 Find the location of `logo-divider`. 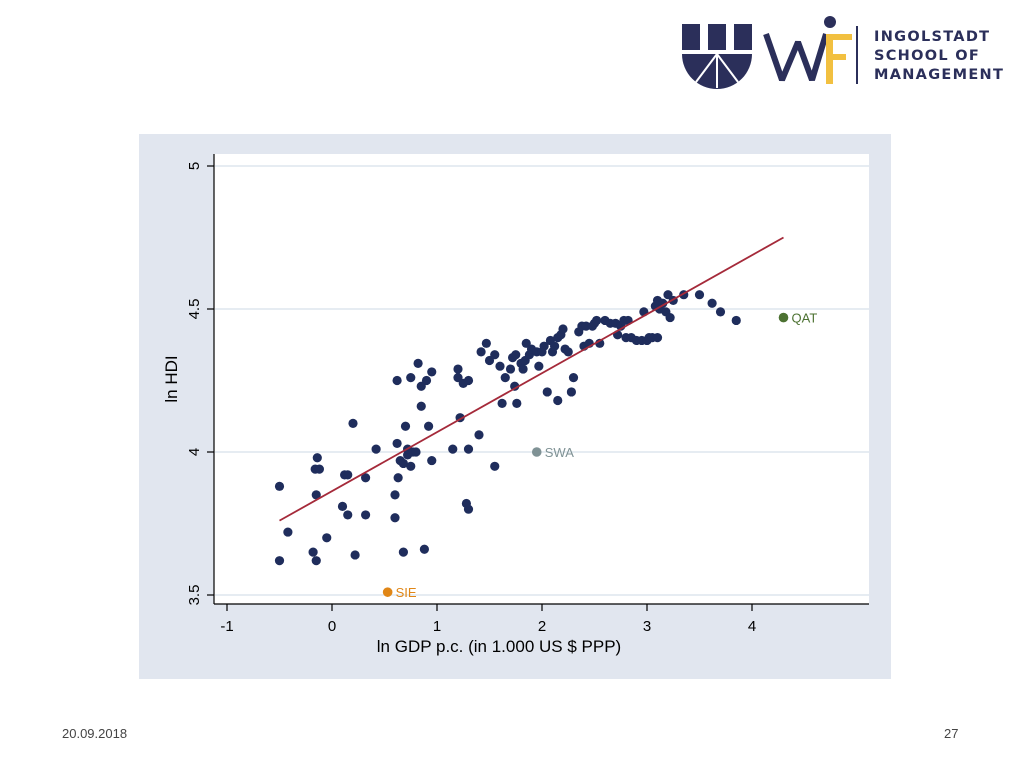

logo-divider is located at coordinates (857, 55).